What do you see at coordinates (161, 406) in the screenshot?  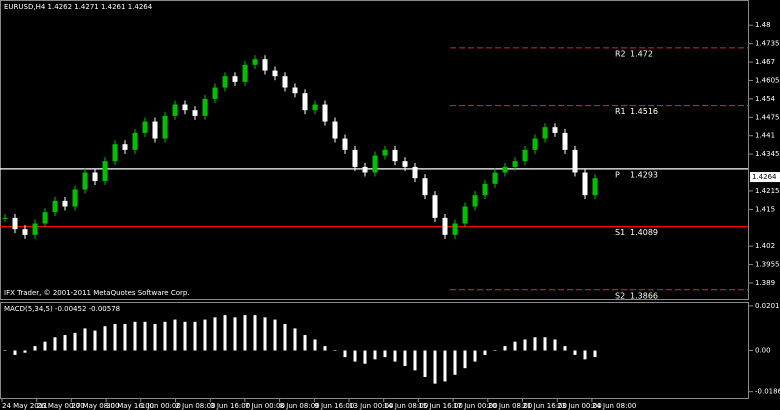 I see `date-label: 1 Jun 00:00` at bounding box center [161, 406].